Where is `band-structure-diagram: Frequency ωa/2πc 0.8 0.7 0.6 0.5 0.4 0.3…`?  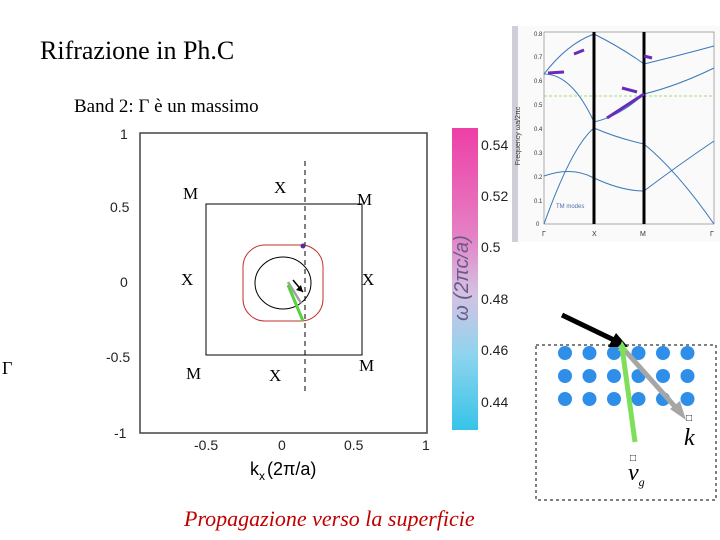 band-structure-diagram: Frequency ωa/2πc 0.8 0.7 0.6 0.5 0.4 0.3… is located at coordinates (616, 134).